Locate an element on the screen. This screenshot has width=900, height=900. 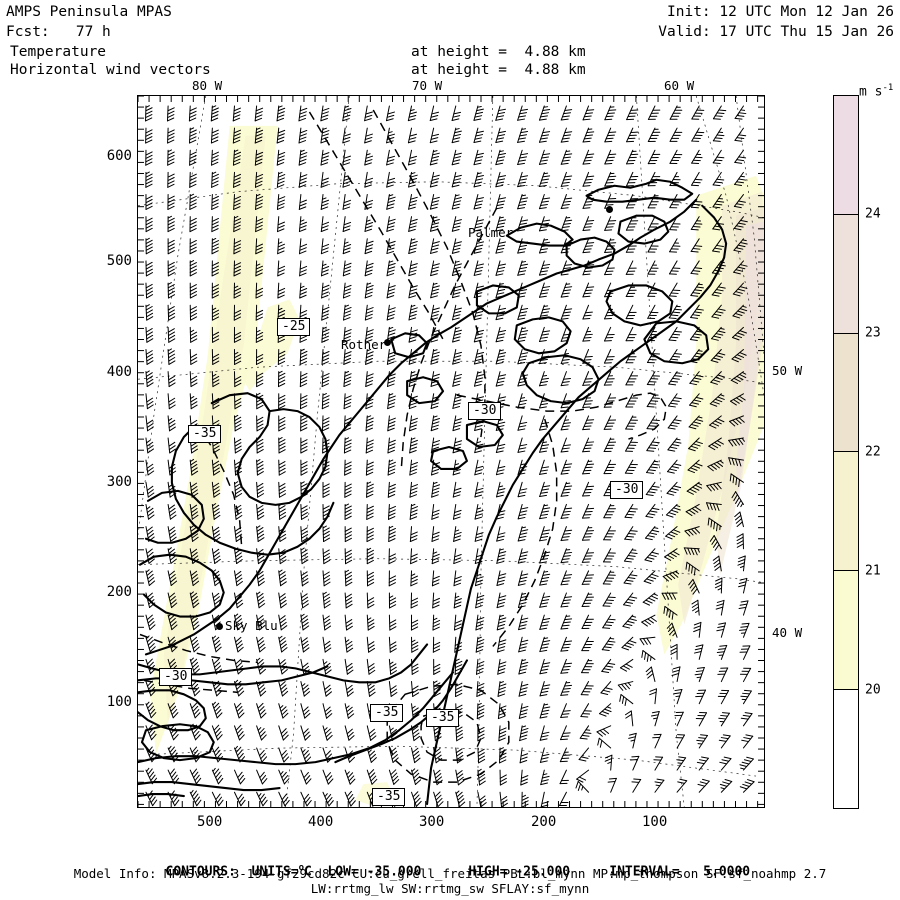
contour-label-5: -30 is located at coordinates (176, 677).